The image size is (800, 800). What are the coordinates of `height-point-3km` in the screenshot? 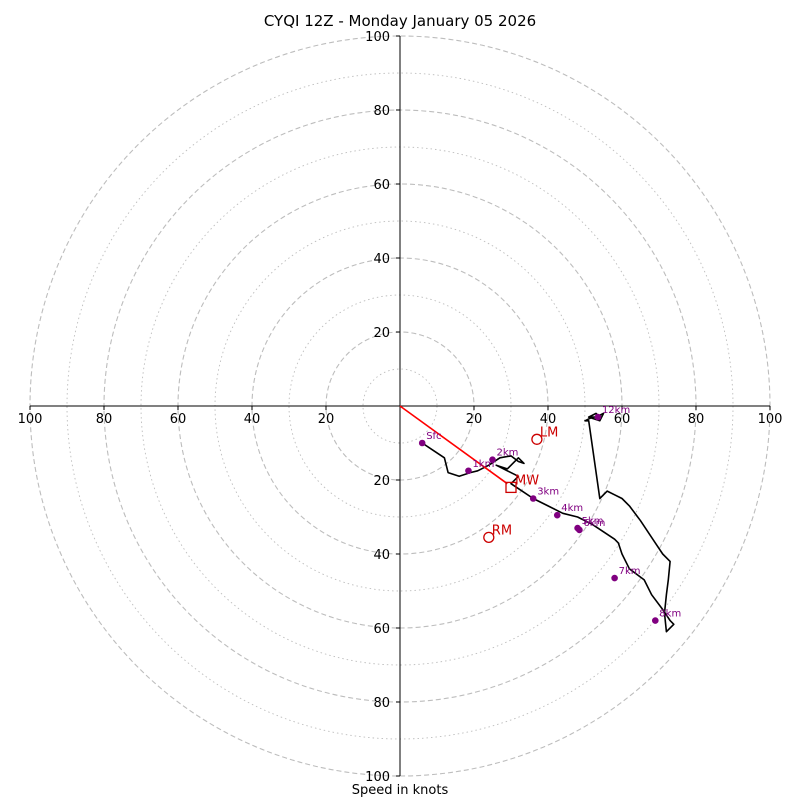 It's located at (533, 498).